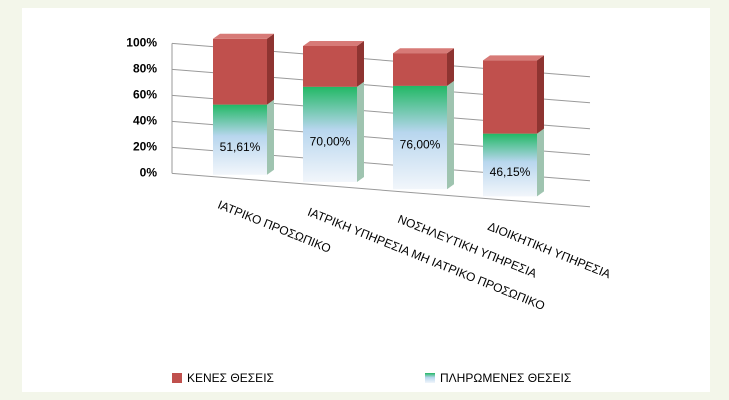  What do you see at coordinates (145, 95) in the screenshot?
I see `y-tick-label: 60%` at bounding box center [145, 95].